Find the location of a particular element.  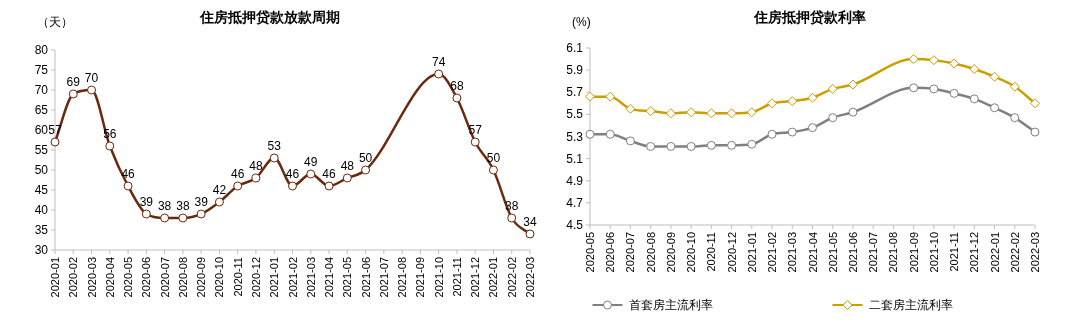

y-tick-label: 40 is located at coordinates (41, 210).